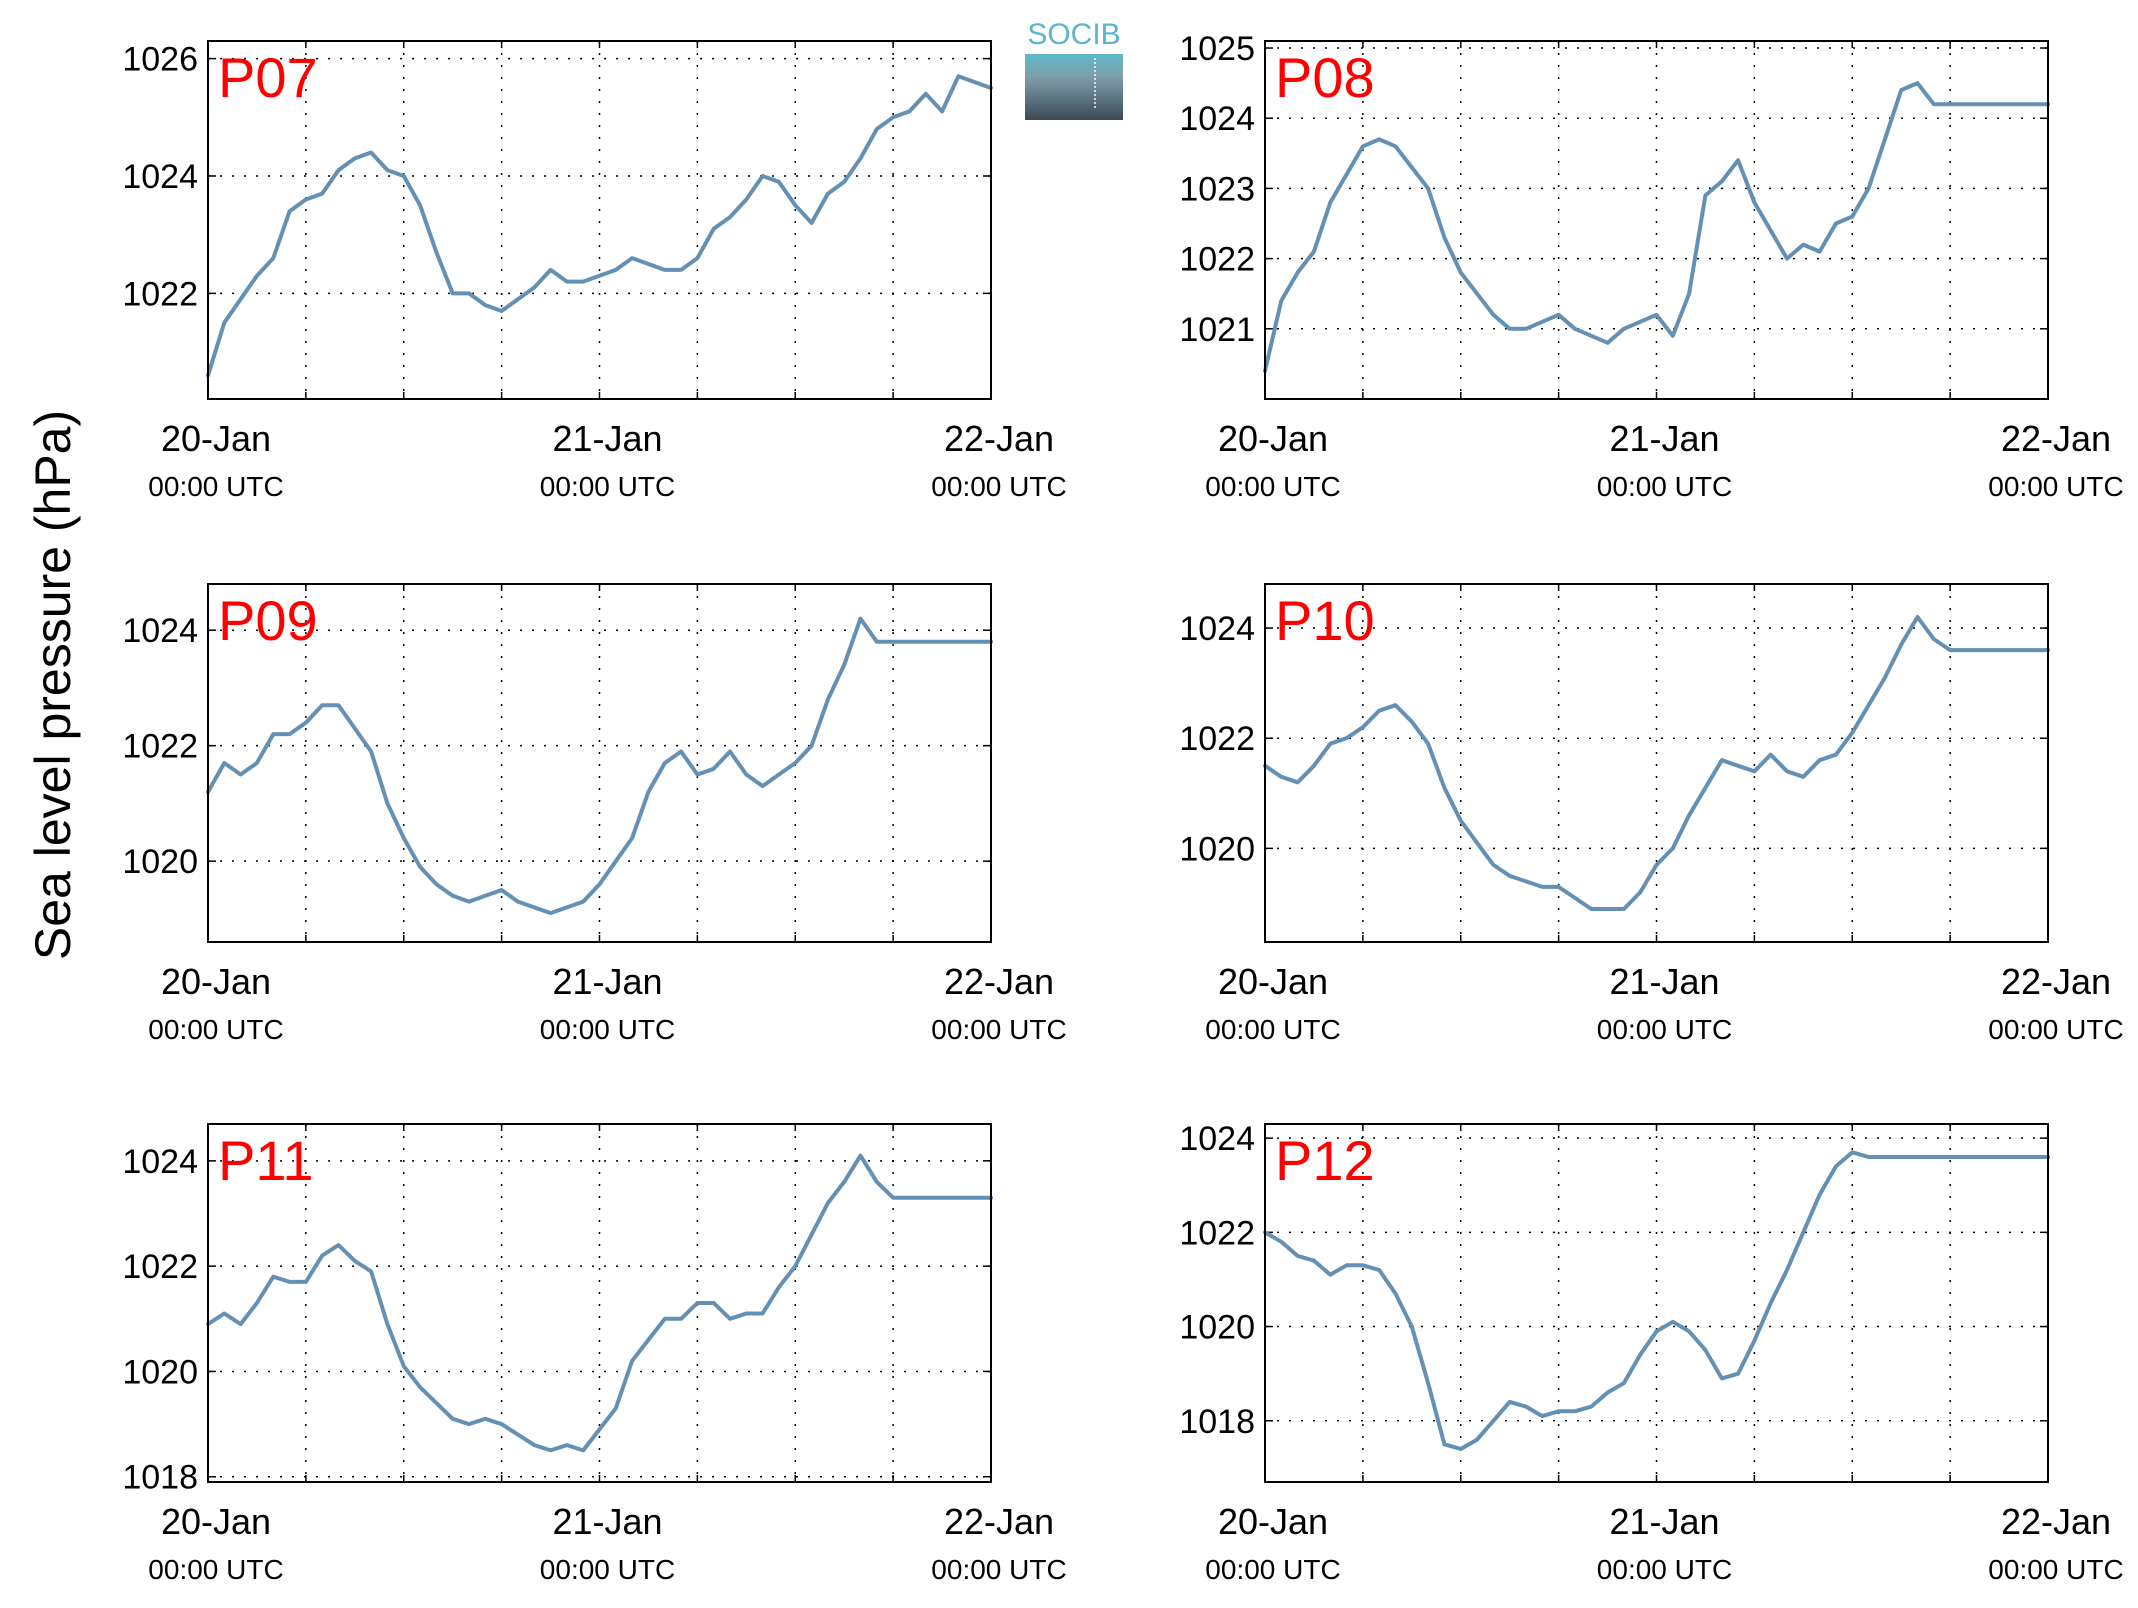  I want to click on panel-label: P12, so click(1325, 1160).